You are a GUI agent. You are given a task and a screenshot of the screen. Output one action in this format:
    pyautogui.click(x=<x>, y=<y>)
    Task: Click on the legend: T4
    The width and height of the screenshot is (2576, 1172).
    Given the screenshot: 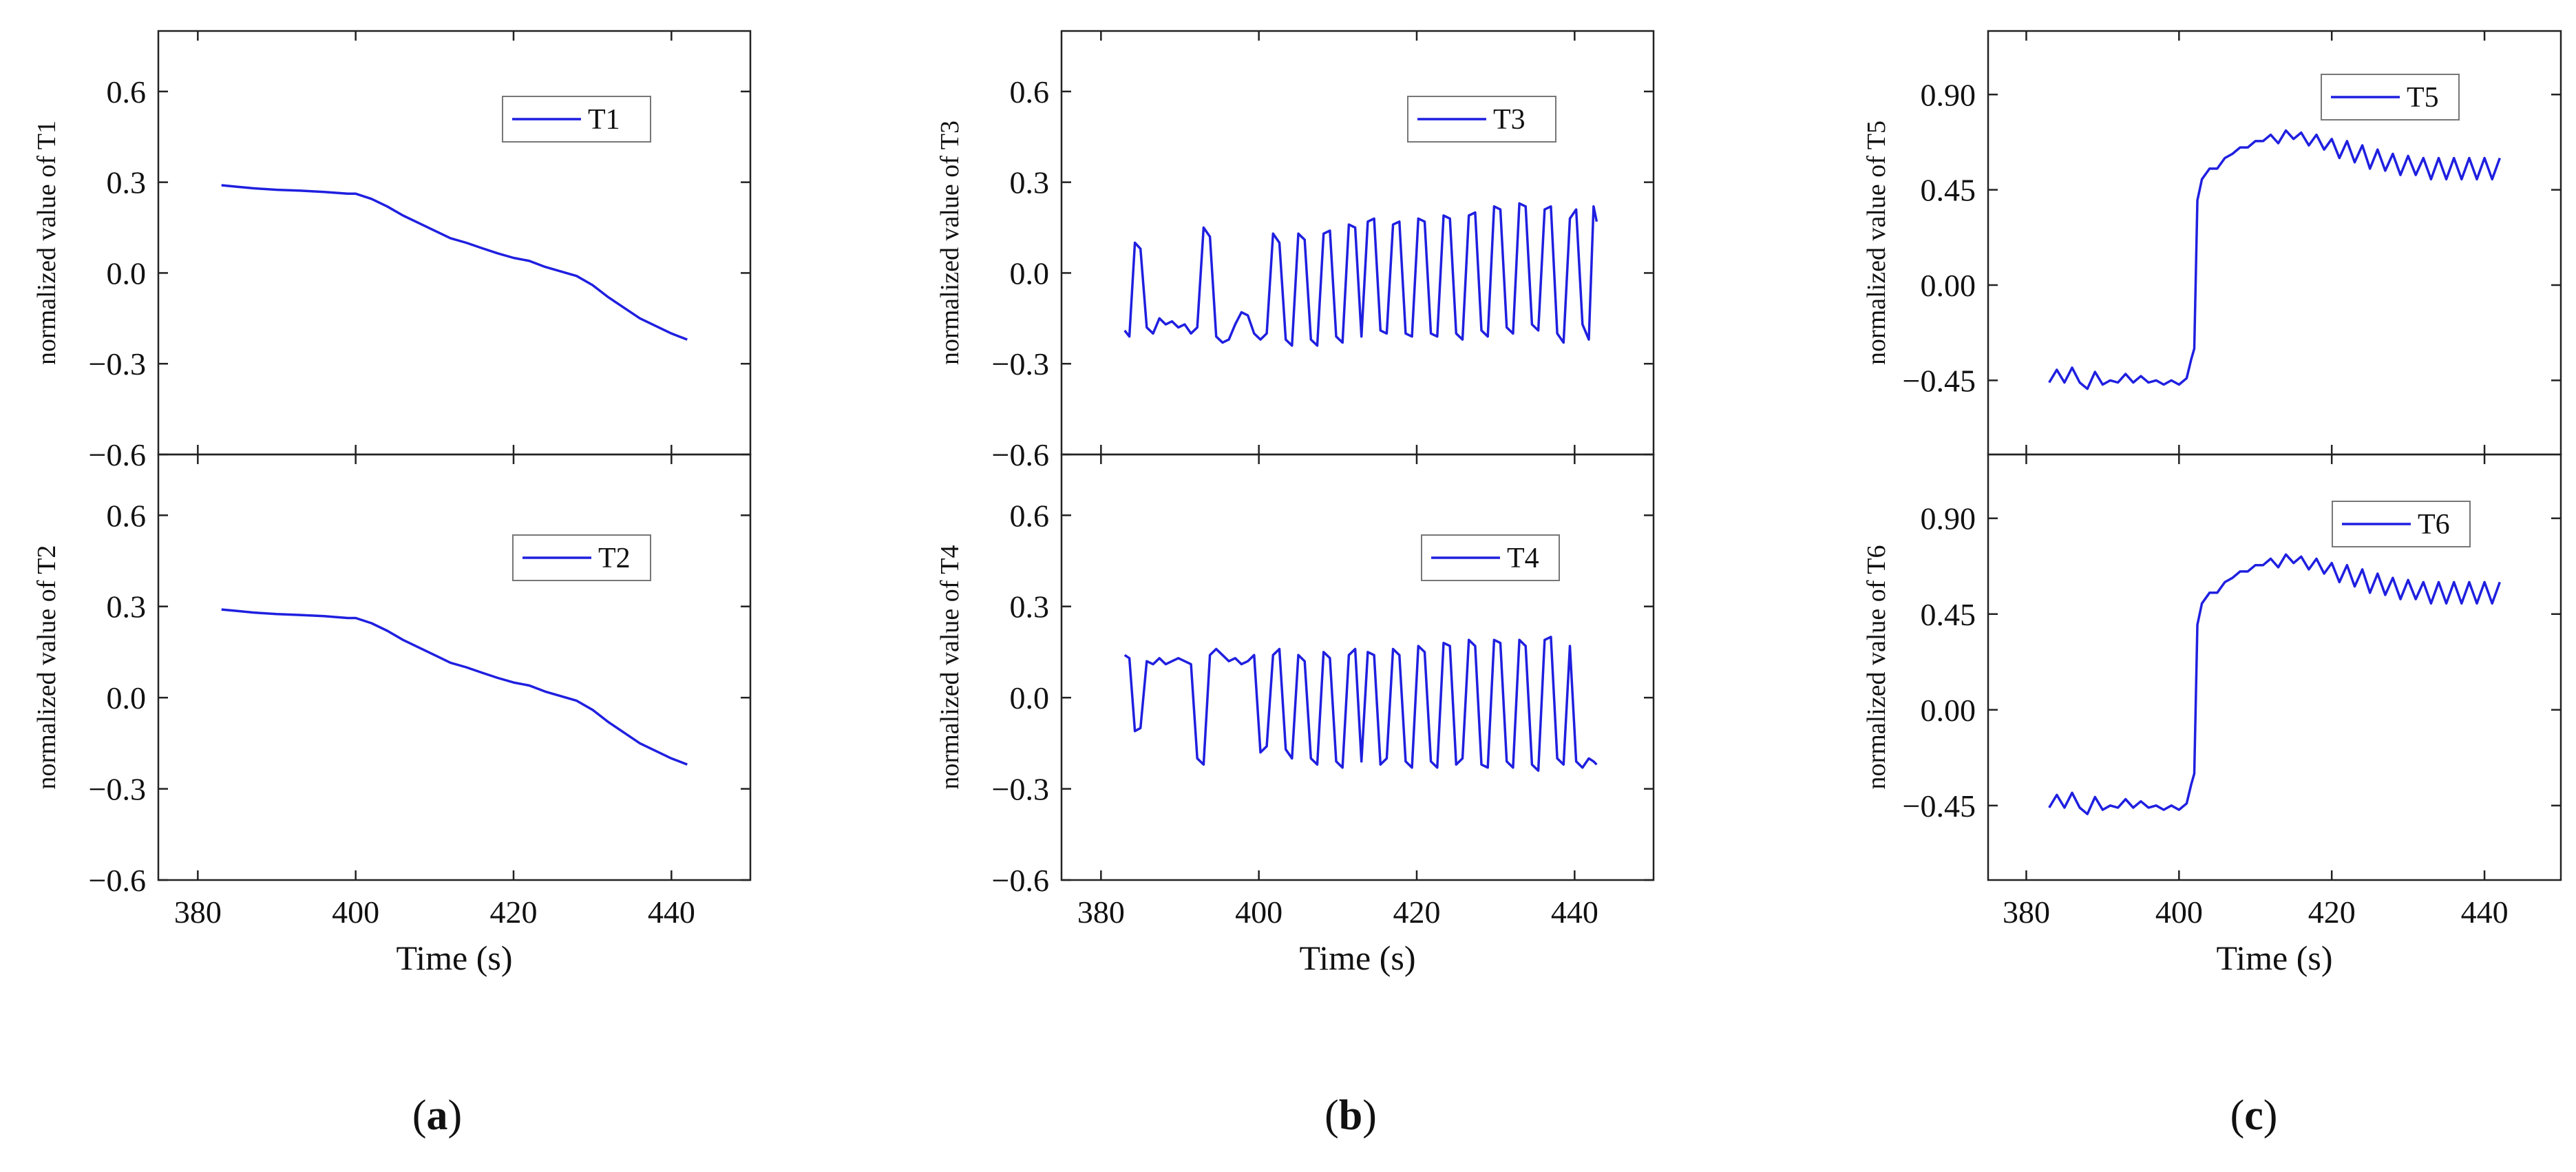 What is the action you would take?
    pyautogui.click(x=1491, y=557)
    